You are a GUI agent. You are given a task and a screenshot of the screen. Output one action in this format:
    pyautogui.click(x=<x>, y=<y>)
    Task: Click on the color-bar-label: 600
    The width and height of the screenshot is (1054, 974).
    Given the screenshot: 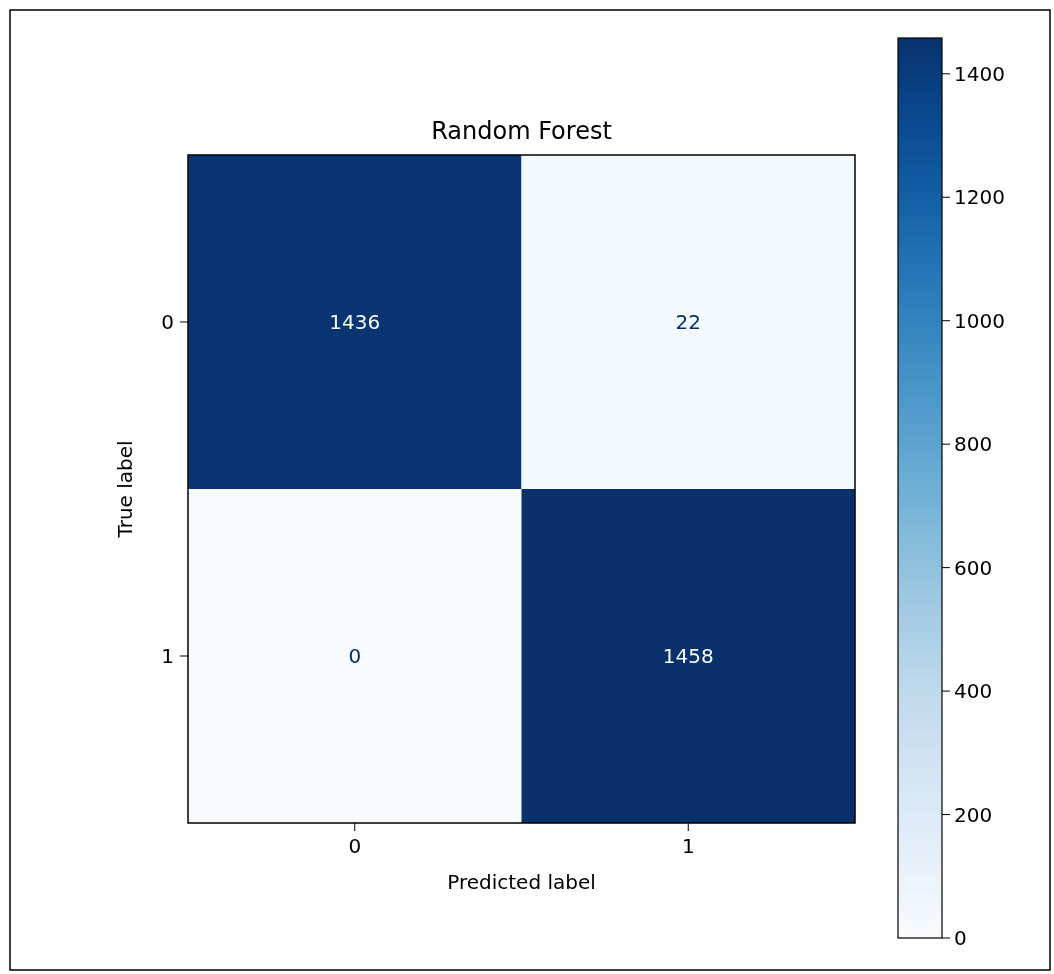 What is the action you would take?
    pyautogui.click(x=973, y=567)
    